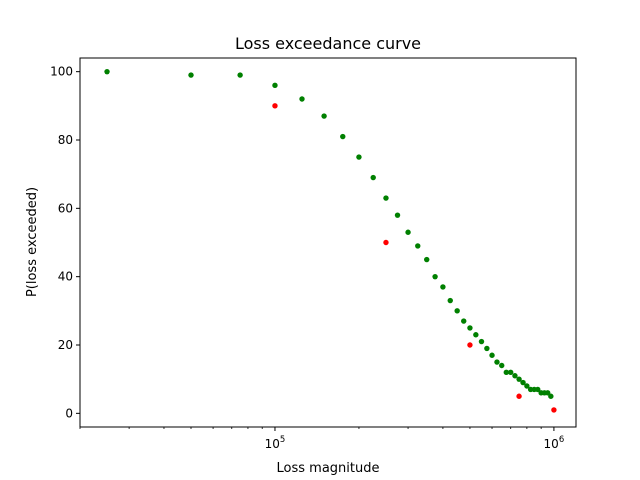 This screenshot has height=480, width=640. What do you see at coordinates (554, 443) in the screenshot?
I see `x-tick-label: 10⁶` at bounding box center [554, 443].